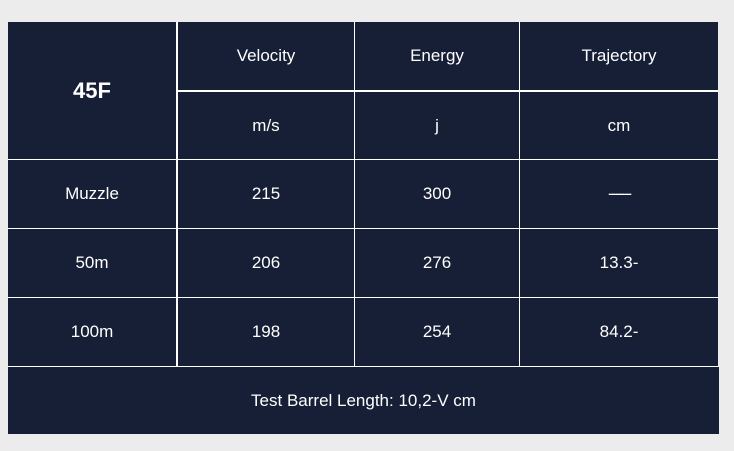 Image resolution: width=734 pixels, height=451 pixels. What do you see at coordinates (266, 263) in the screenshot?
I see `cell-velocity: 206` at bounding box center [266, 263].